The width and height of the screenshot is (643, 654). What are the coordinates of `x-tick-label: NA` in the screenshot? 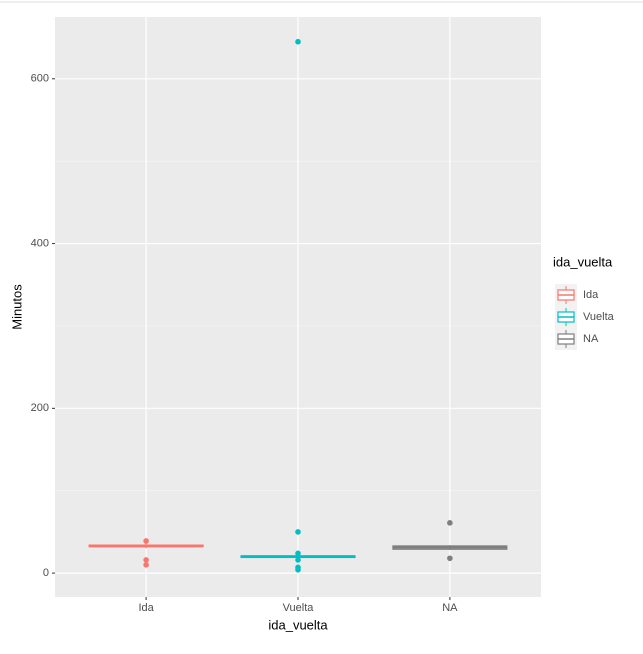 It's located at (450, 608).